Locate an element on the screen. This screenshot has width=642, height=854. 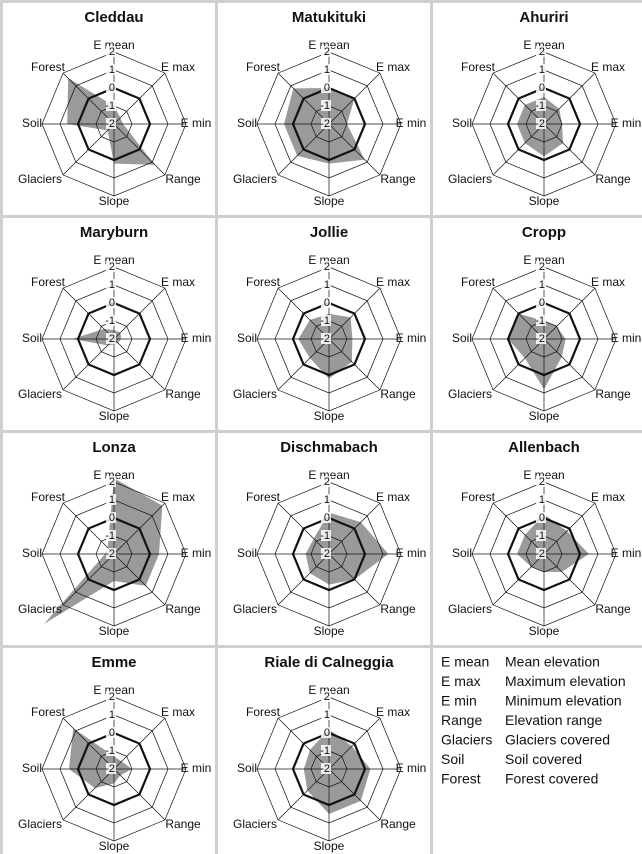
chart-title: Matukituki is located at coordinates (329, 17).